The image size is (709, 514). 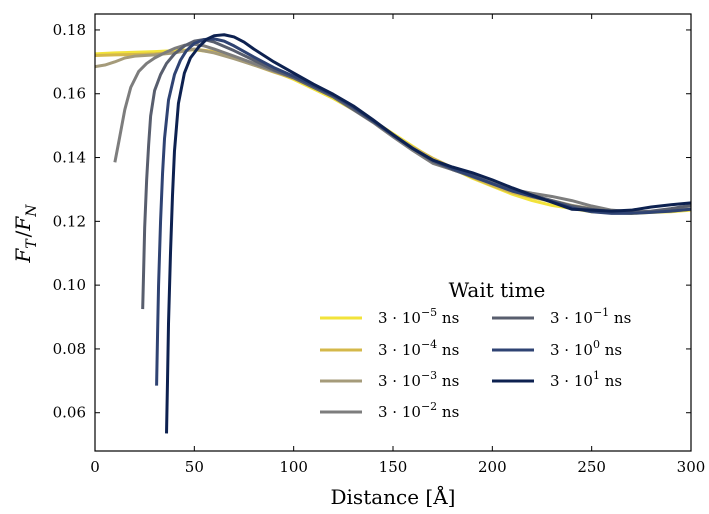 I want to click on y-axis-label: FT /FN, so click(x=25, y=232).